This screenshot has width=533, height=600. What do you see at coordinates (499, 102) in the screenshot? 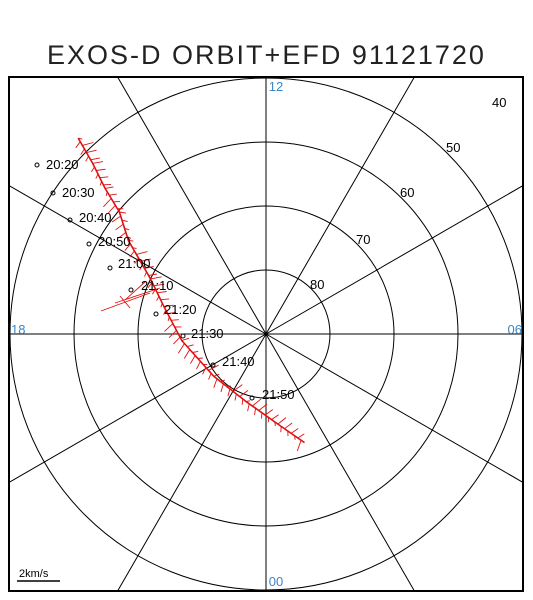
I see `lat-label-40: 40` at bounding box center [499, 102].